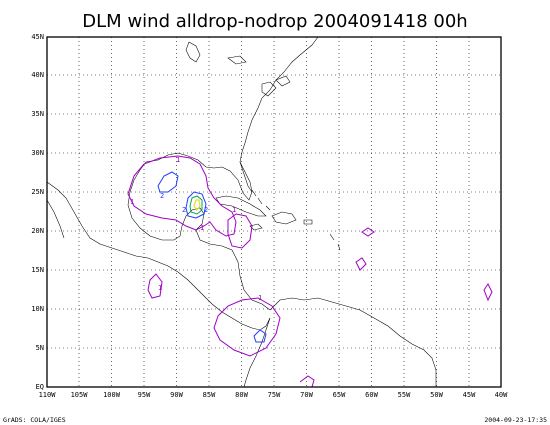  What do you see at coordinates (40, 387) in the screenshot?
I see `lat-label: EQ` at bounding box center [40, 387].